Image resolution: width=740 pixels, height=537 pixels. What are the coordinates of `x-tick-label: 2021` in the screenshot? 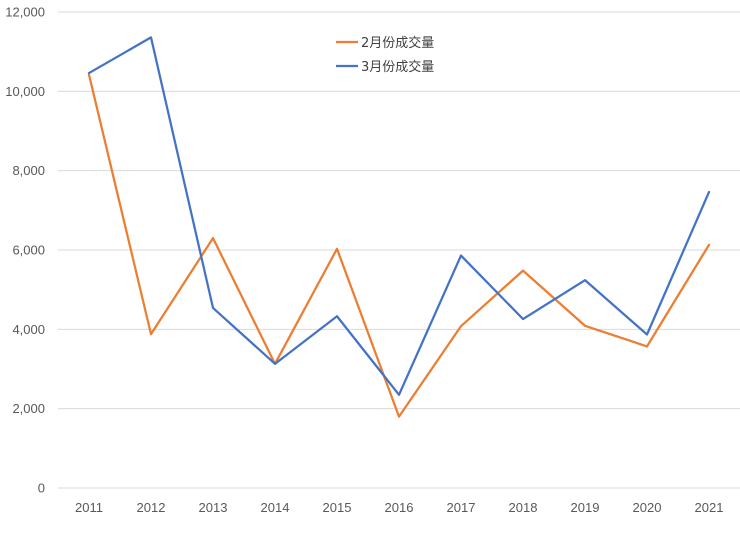 It's located at (709, 507).